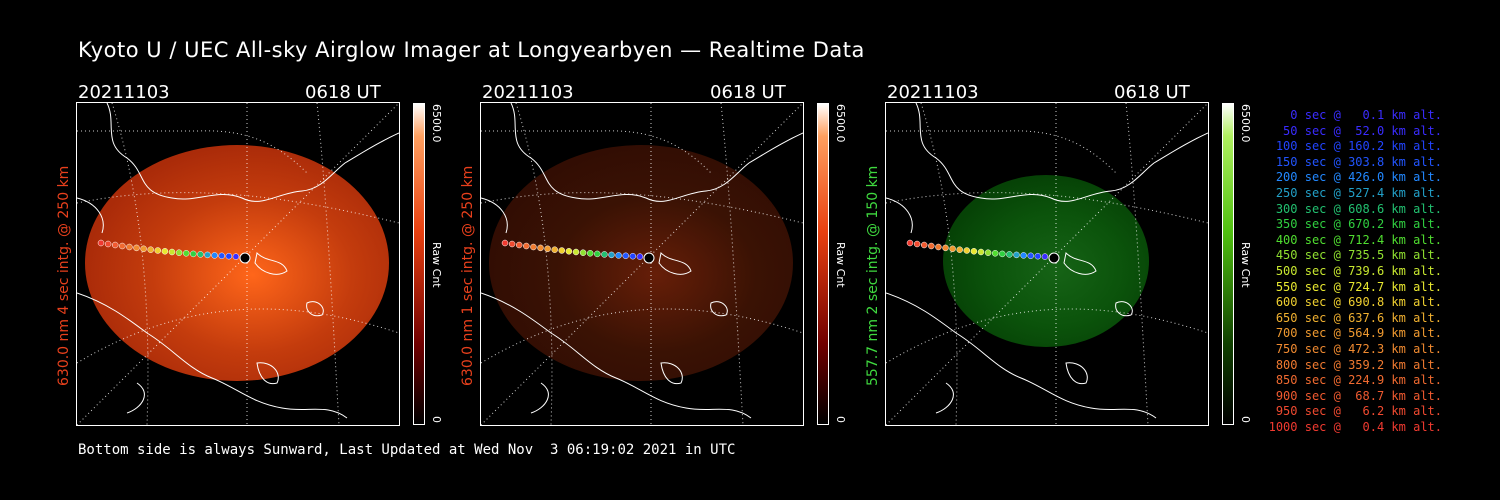  What do you see at coordinates (1358, 192) in the screenshot?
I see `legend-entry: 250 sec @ 527.4 km alt.` at bounding box center [1358, 192].